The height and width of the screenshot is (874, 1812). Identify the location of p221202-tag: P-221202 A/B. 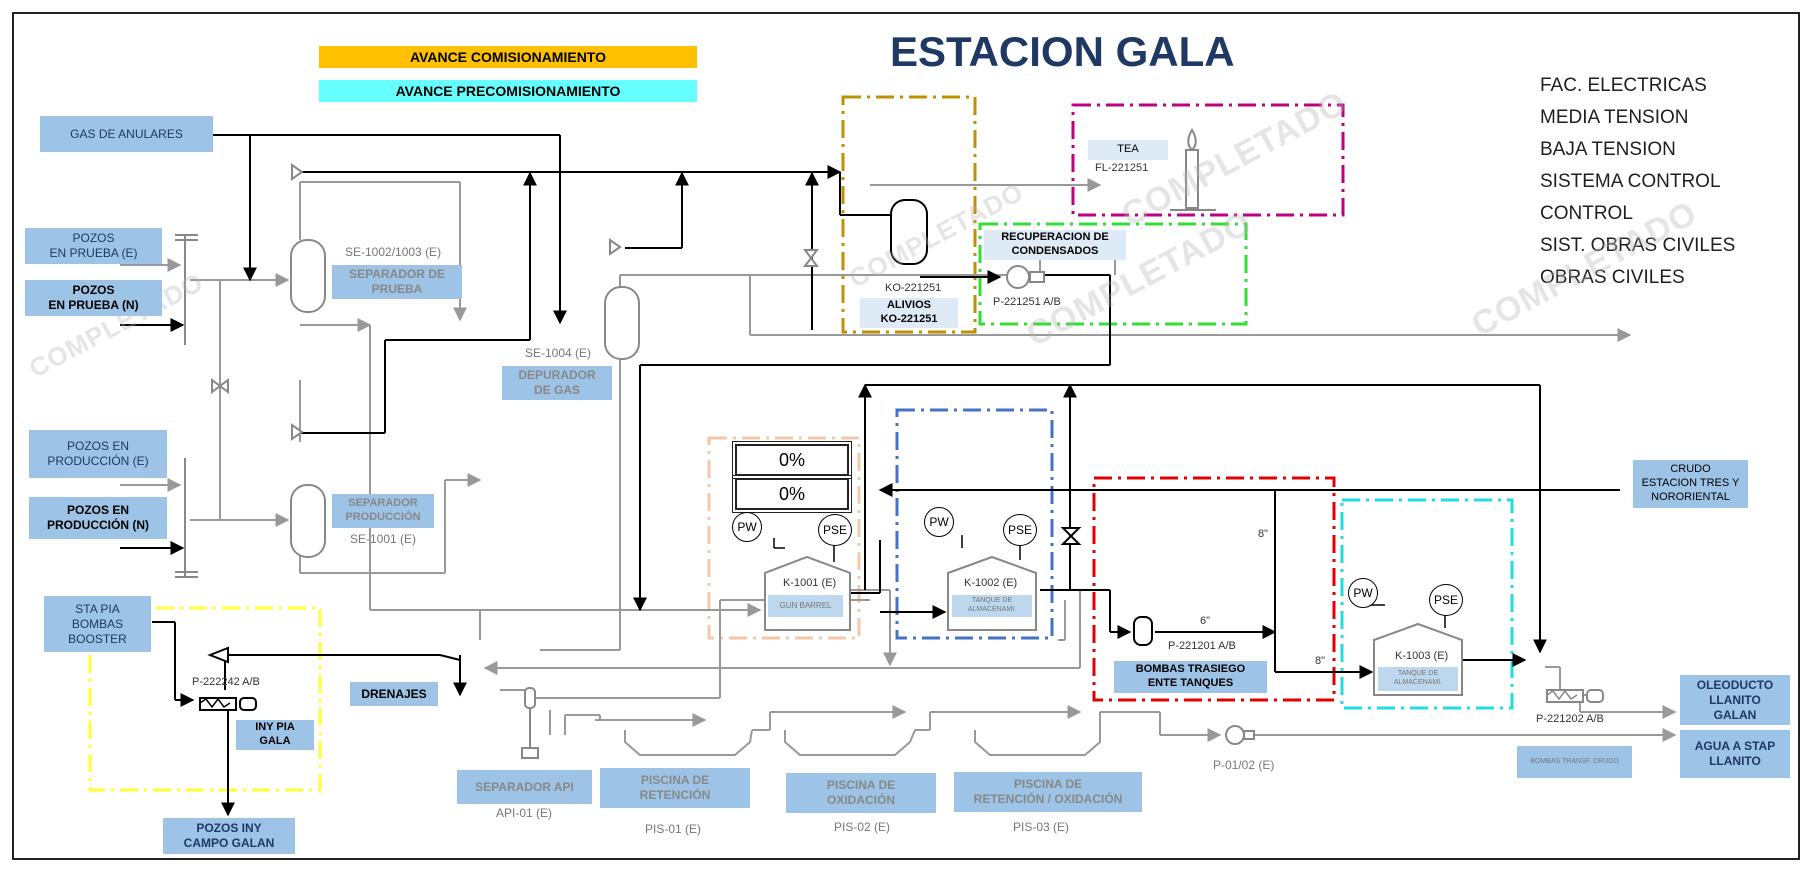
(1570, 719).